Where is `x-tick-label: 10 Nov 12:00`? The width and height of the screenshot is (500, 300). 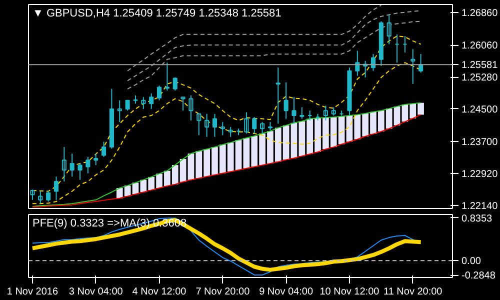 x-tick-label: 10 Nov 12:00 is located at coordinates (350, 292).